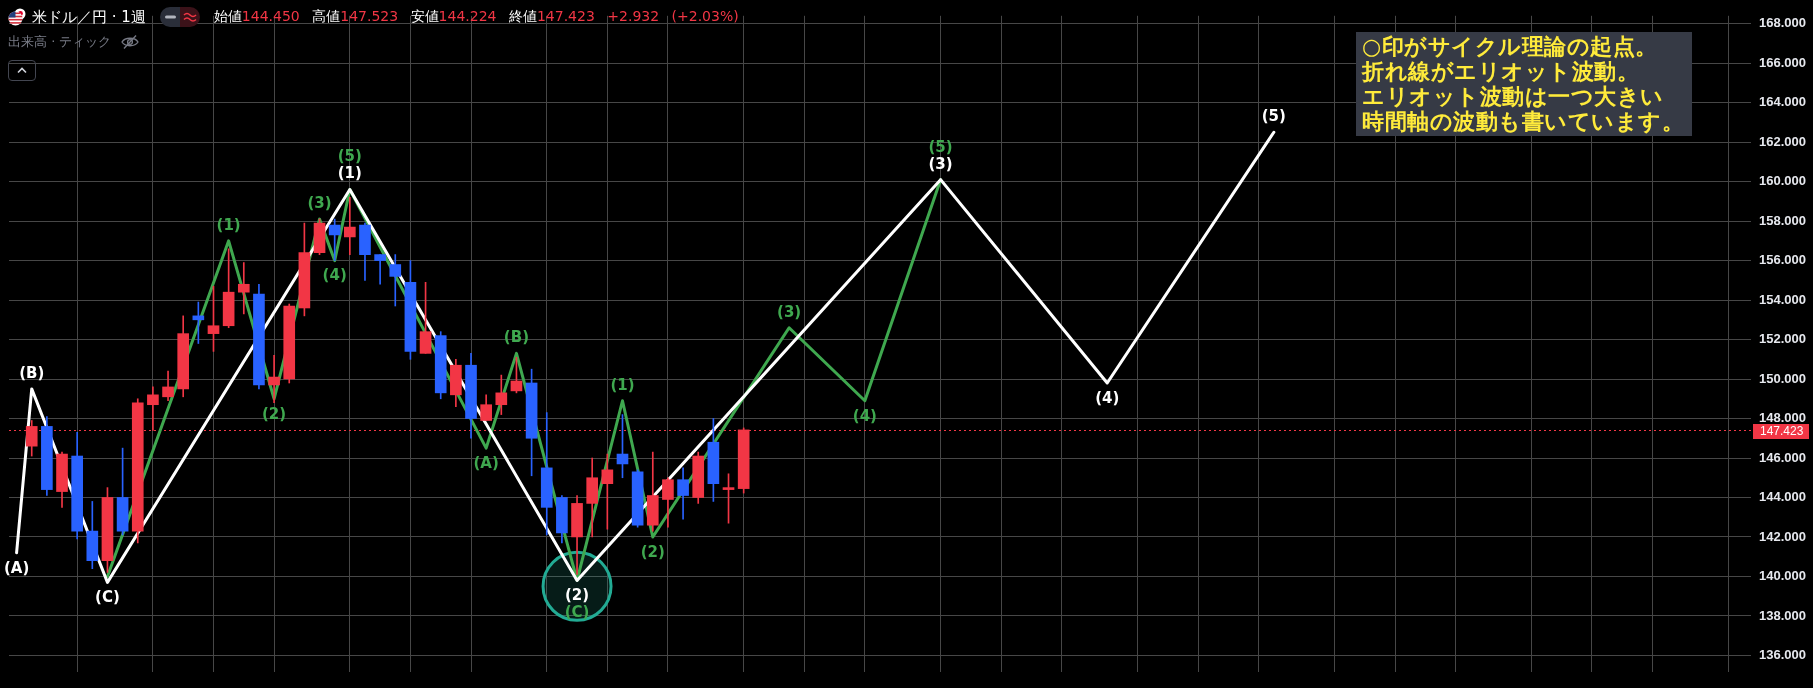 This screenshot has width=1813, height=688. Describe the element at coordinates (1513, 96) in the screenshot. I see `annotation: エリオット波動は一つ大きい` at that location.